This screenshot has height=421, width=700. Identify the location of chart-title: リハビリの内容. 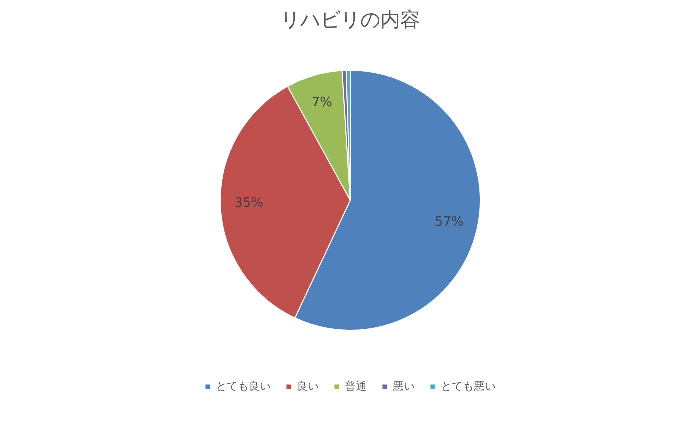
(350, 20).